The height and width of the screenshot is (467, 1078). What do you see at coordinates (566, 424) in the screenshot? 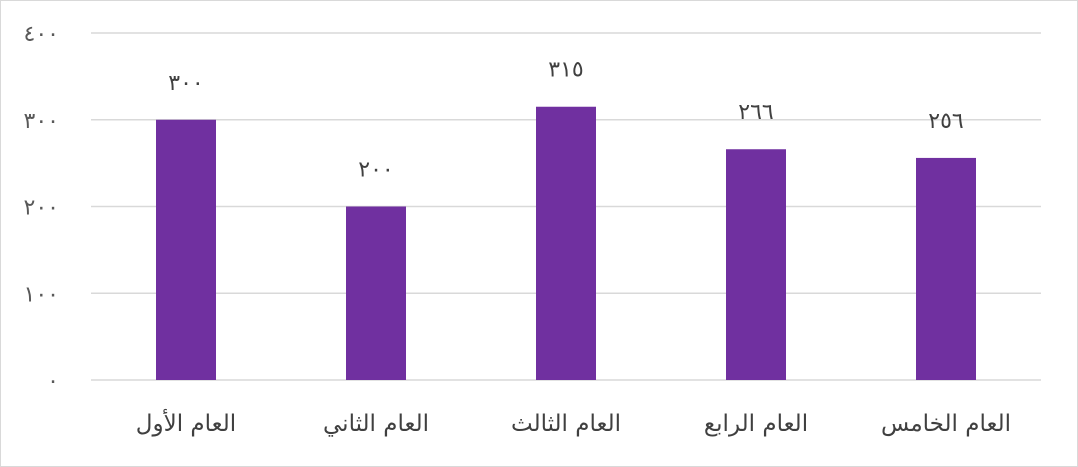
I see `category-label: العام الثالث` at bounding box center [566, 424].